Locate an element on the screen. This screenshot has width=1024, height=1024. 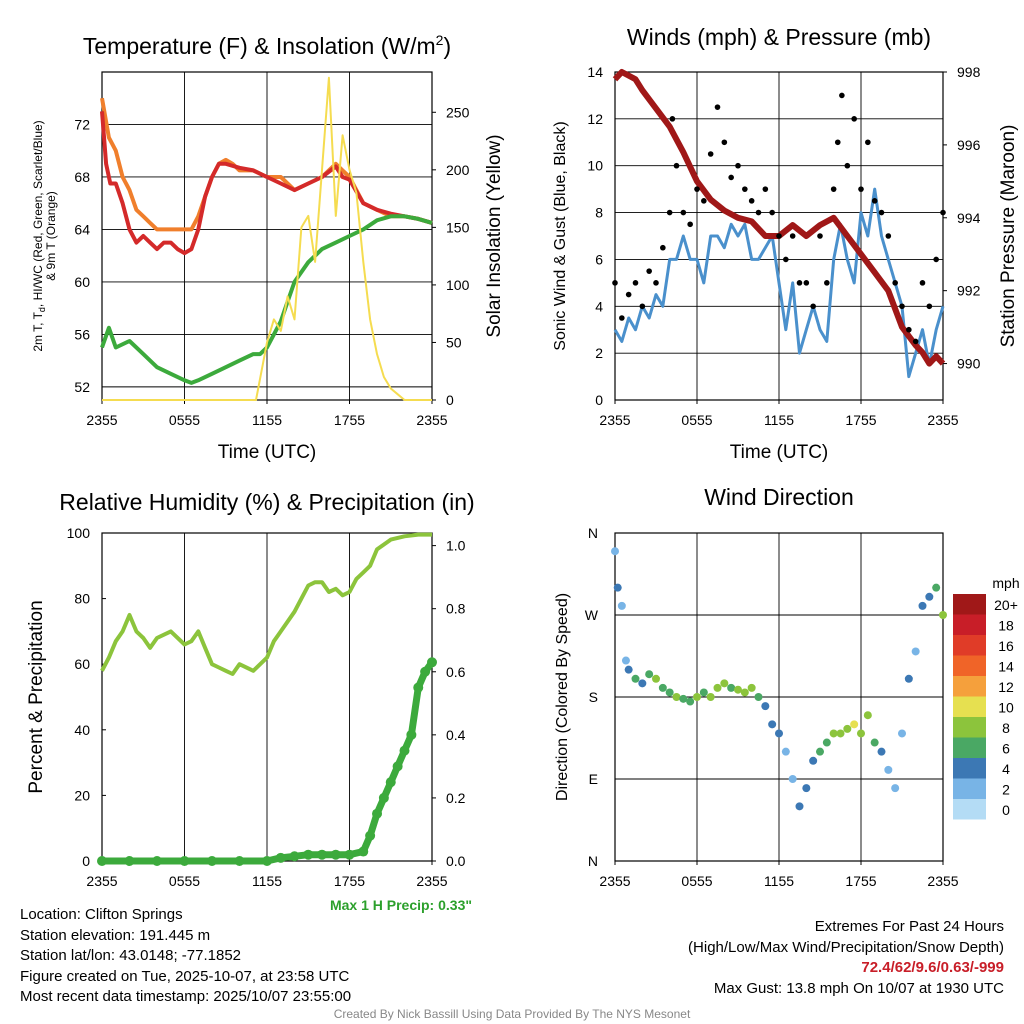
series-line-td is located at coordinates (266, 299).